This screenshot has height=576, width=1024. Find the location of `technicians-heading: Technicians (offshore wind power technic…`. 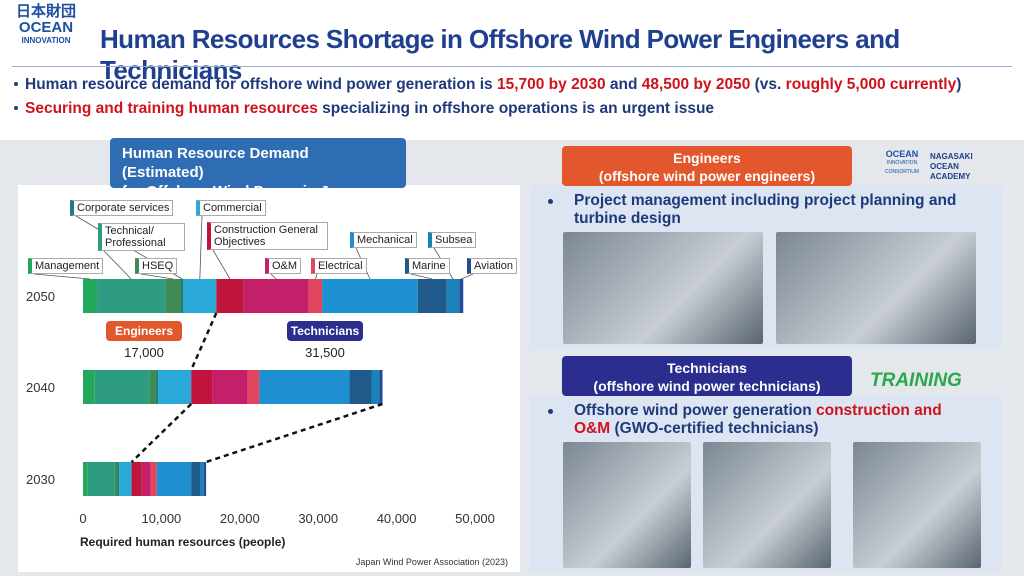

technicians-heading: Technicians (offshore wind power technic… is located at coordinates (707, 376).